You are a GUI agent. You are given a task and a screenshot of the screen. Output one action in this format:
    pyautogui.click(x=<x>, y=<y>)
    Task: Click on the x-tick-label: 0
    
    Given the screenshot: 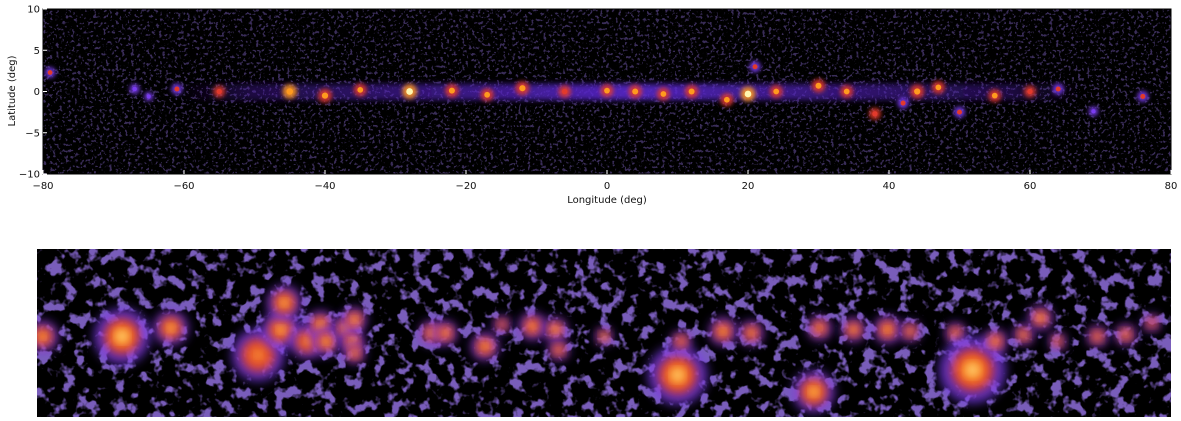 What is the action you would take?
    pyautogui.click(x=607, y=186)
    